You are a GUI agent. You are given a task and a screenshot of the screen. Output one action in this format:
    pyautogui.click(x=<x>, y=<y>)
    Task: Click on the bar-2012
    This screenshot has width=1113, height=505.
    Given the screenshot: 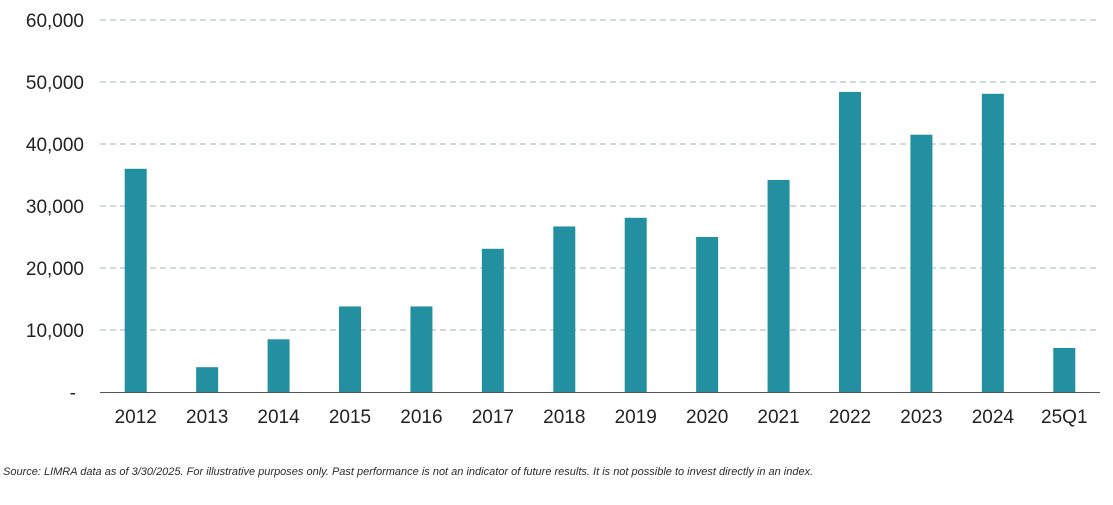 What is the action you would take?
    pyautogui.click(x=135, y=280)
    